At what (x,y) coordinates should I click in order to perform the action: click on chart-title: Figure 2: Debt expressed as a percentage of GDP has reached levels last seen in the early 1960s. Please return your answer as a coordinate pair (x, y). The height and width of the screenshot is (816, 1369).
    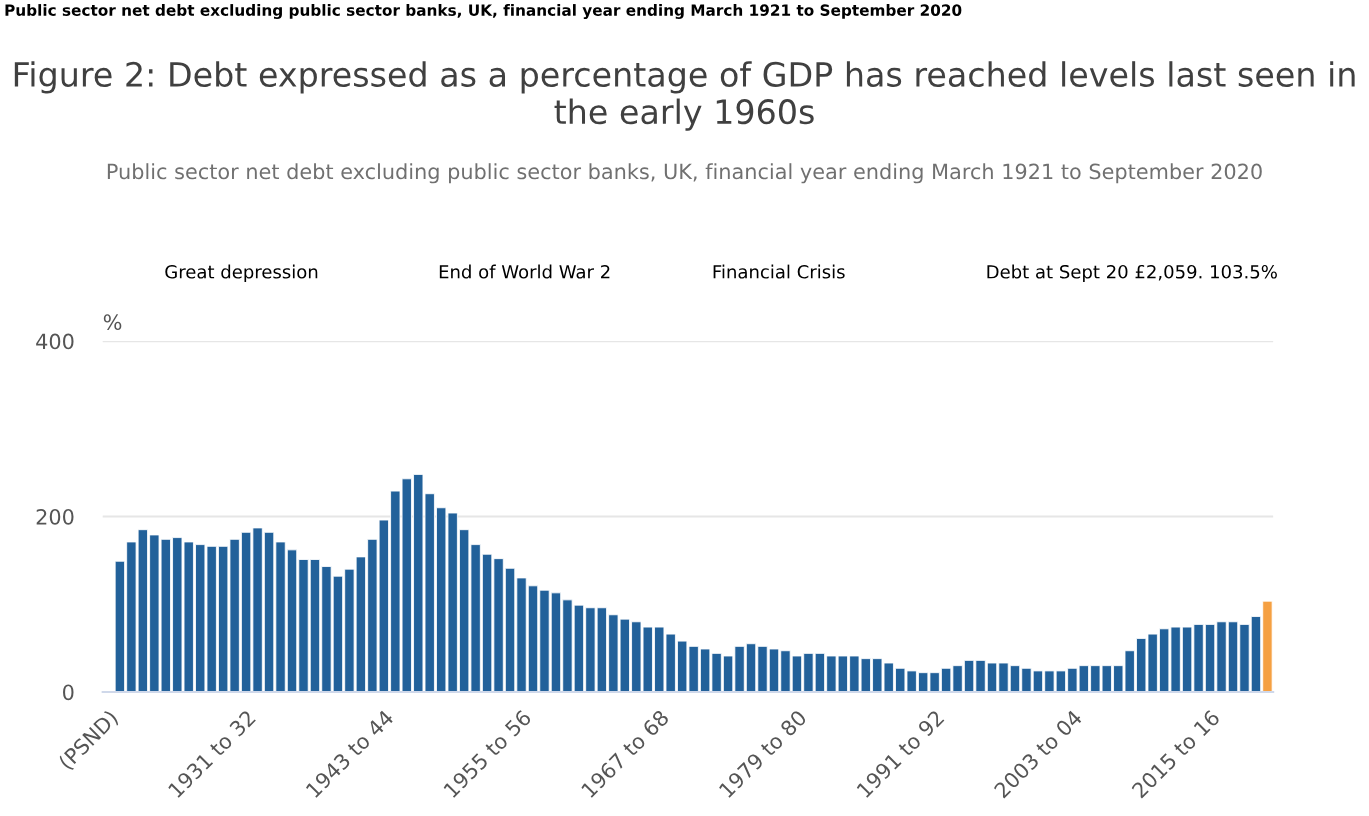
    Looking at the image, I should click on (684, 96).